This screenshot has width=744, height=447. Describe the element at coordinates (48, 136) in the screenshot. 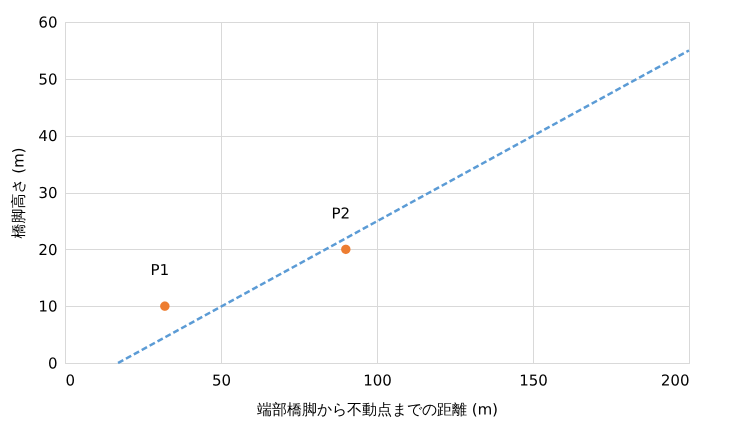

I see `y-tick-label: 40` at that location.